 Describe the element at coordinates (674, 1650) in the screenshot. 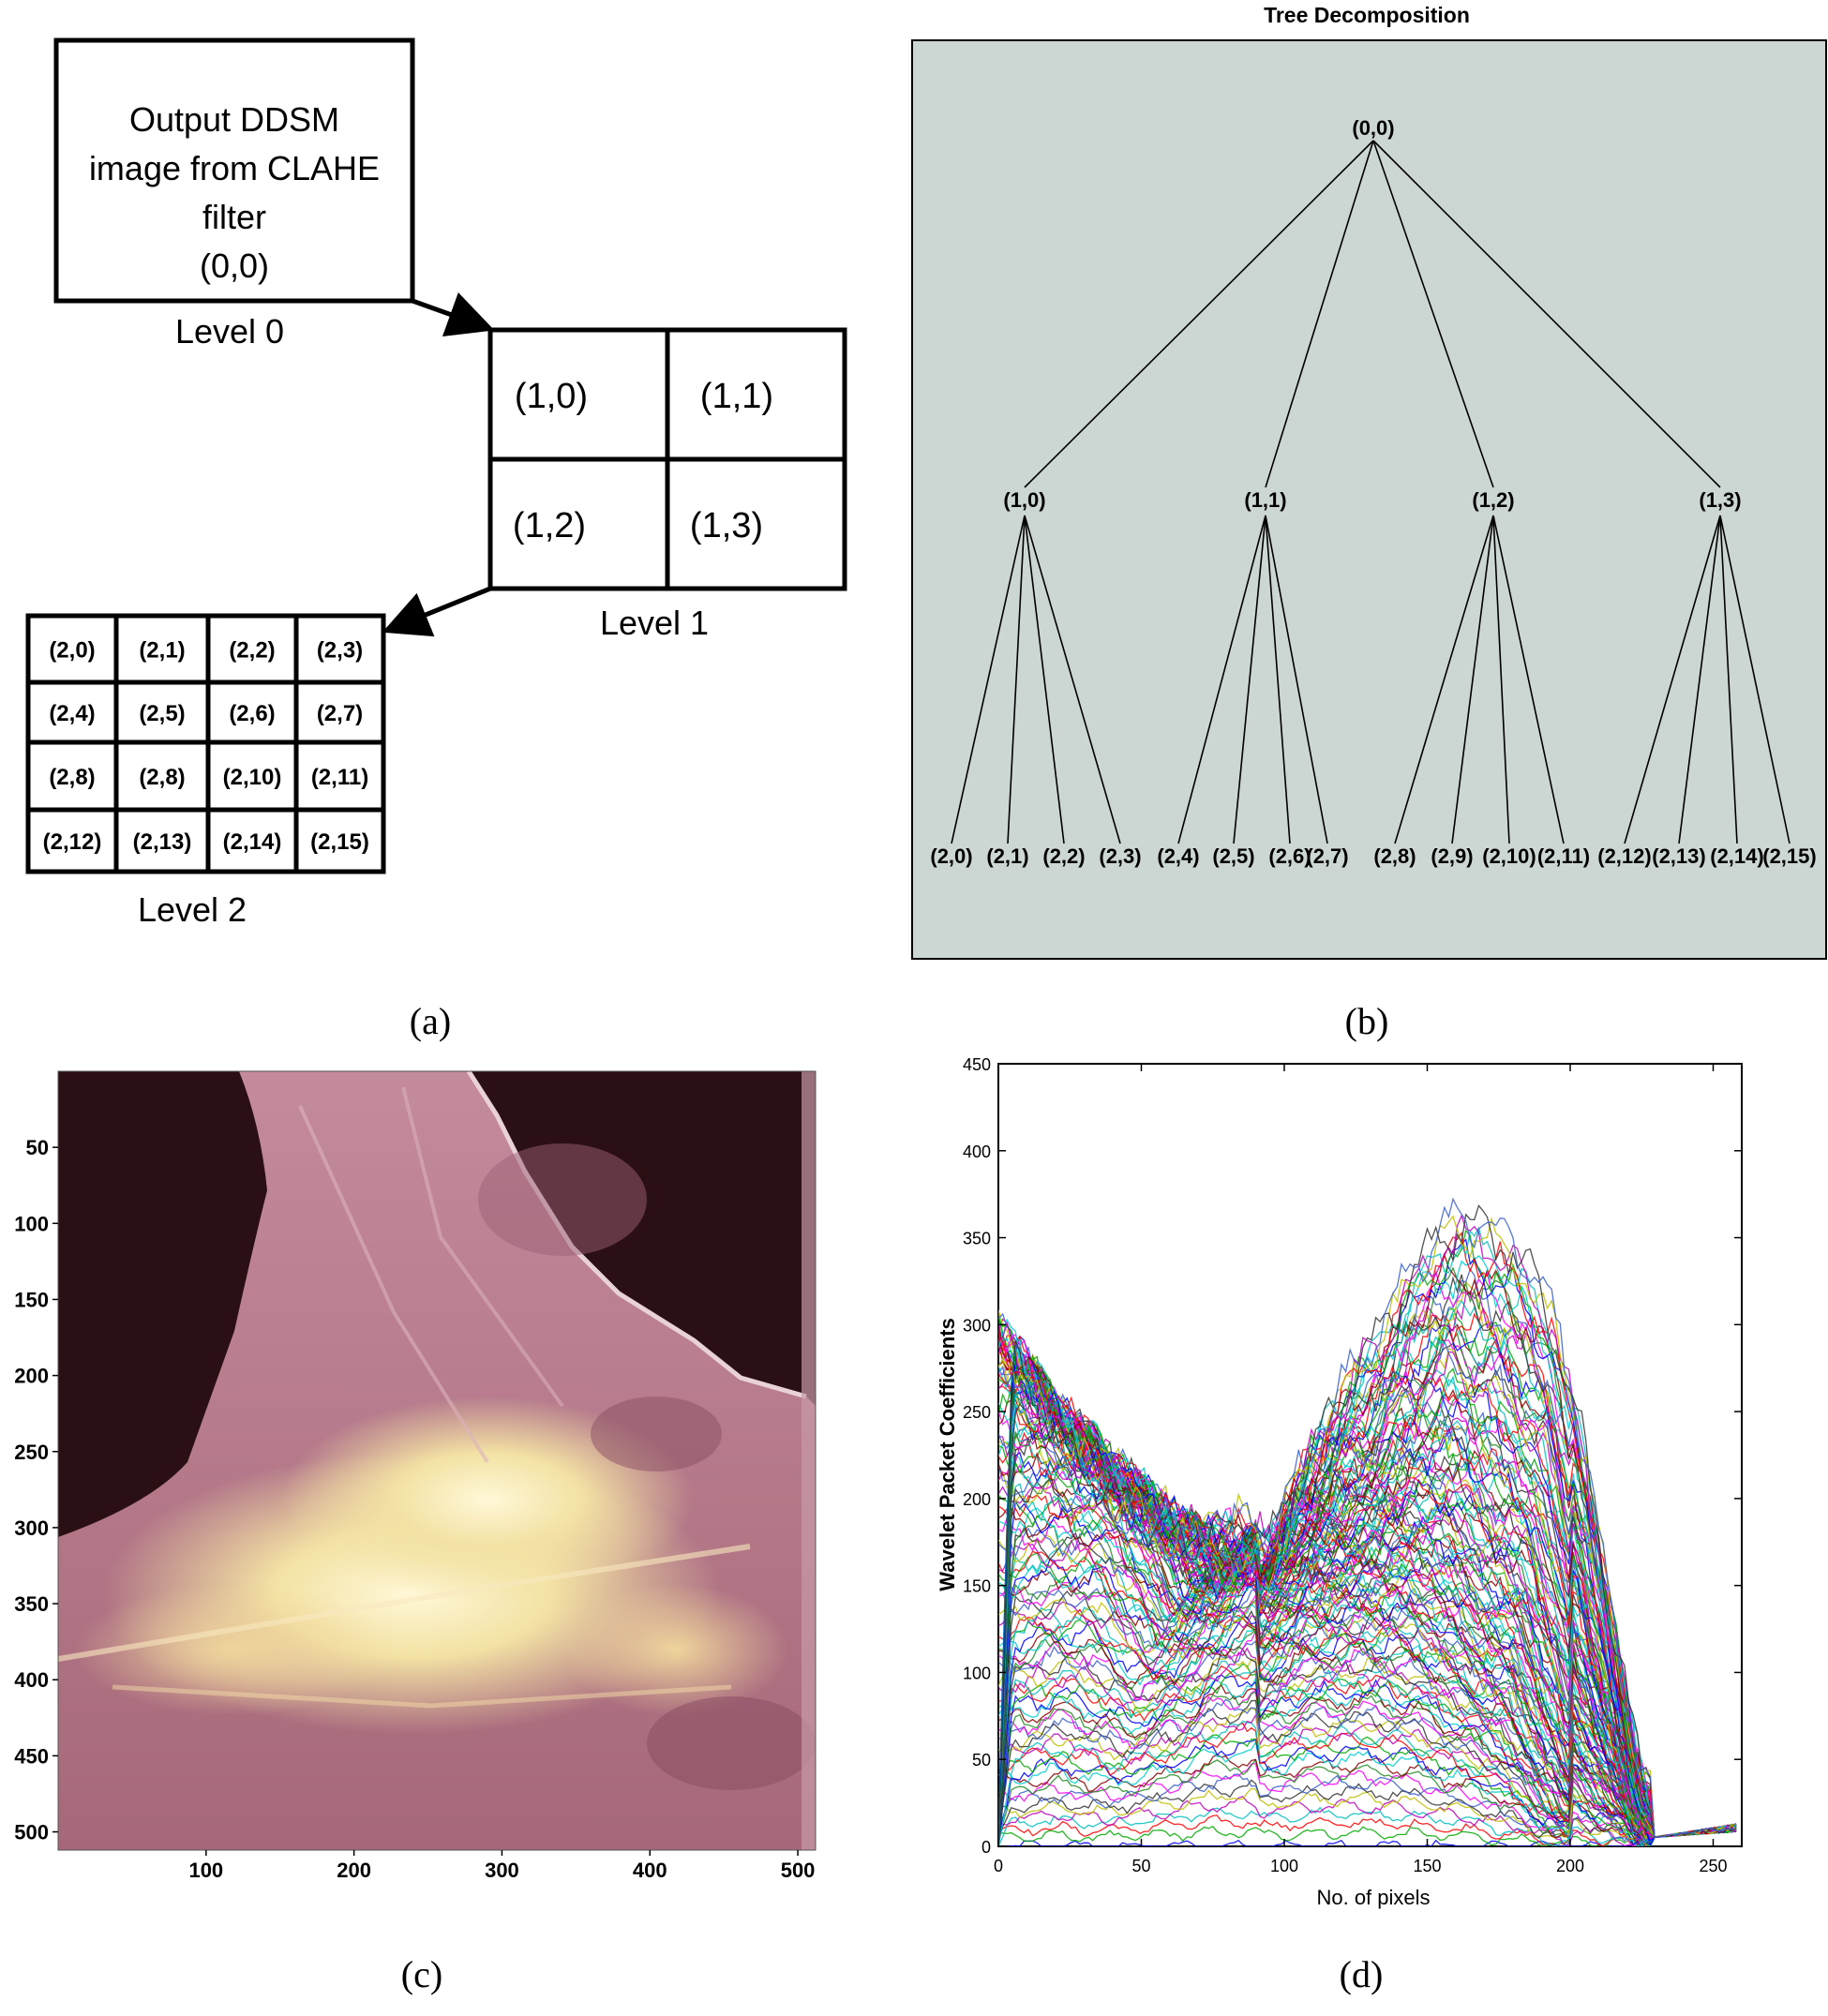

I see `dense-region-right` at that location.